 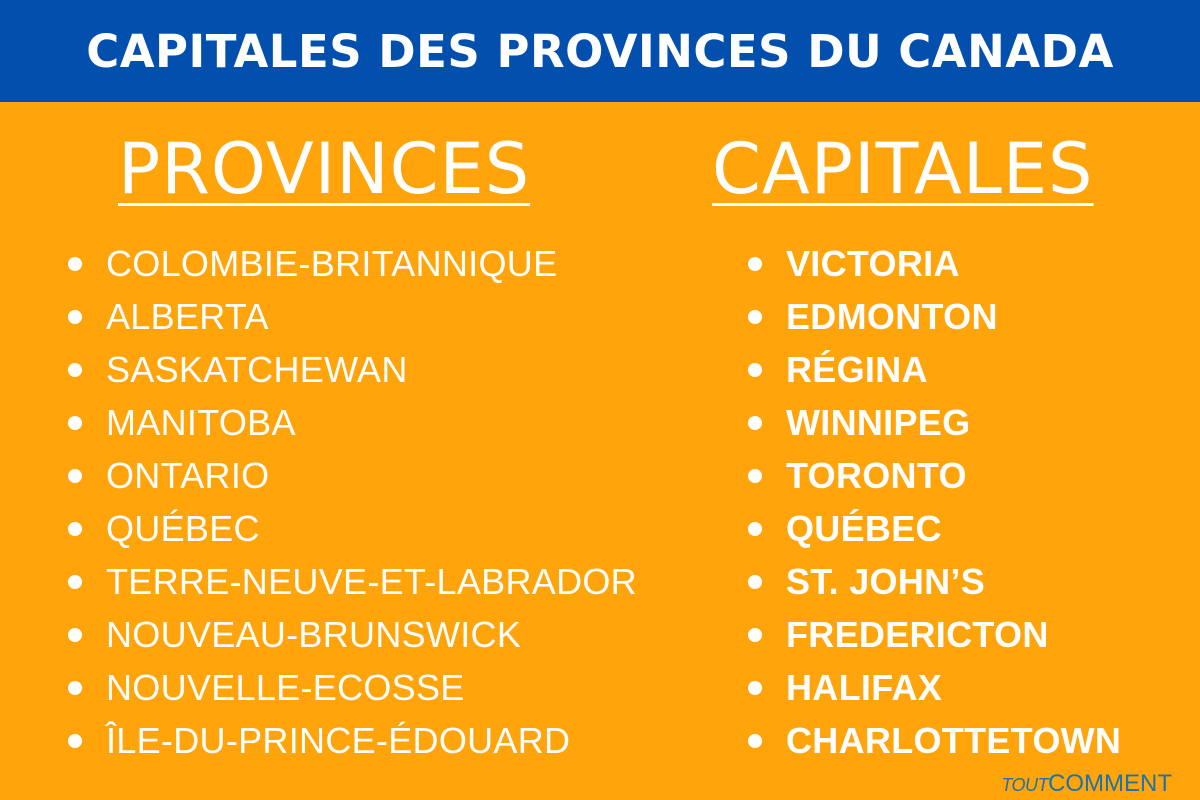 I want to click on province-item: ÎLE-DU-PRINCE-ÉDOUARD, so click(x=351, y=740).